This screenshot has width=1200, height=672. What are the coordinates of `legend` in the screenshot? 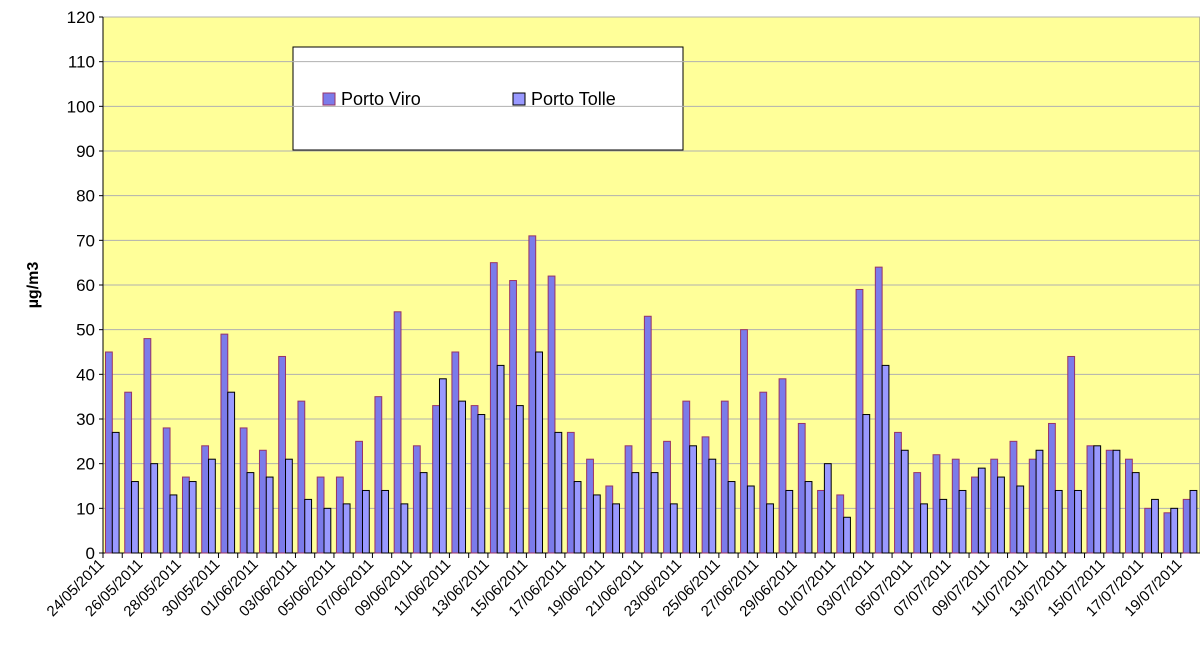 It's located at (488, 98).